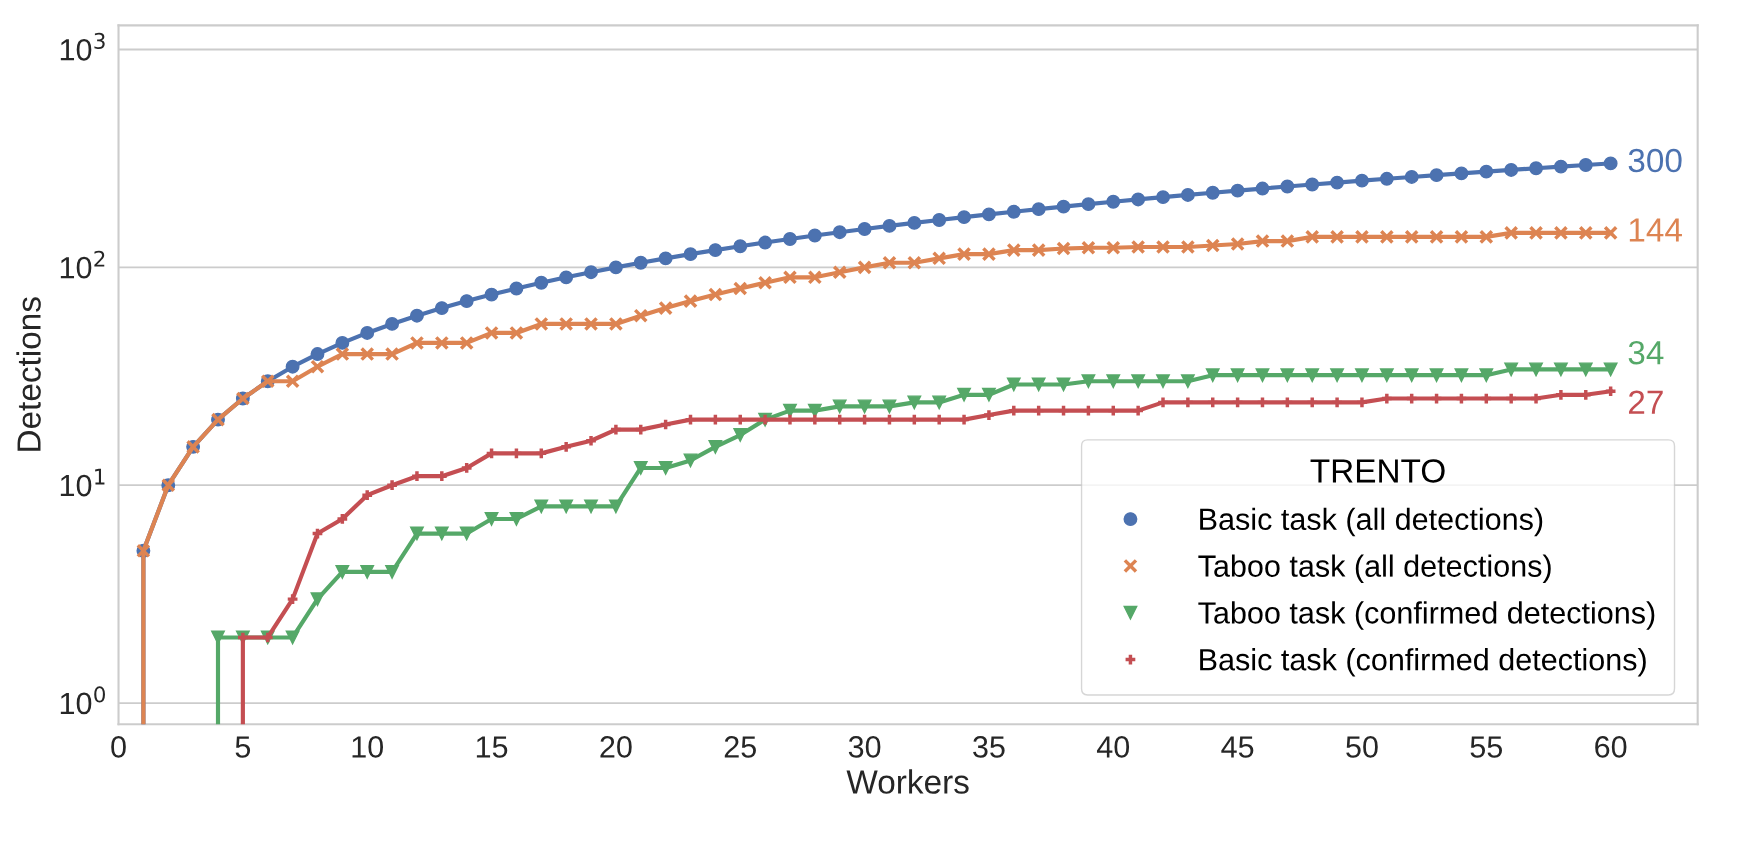  What do you see at coordinates (1237, 747) in the screenshot?
I see `x-tick-label: 45` at bounding box center [1237, 747].